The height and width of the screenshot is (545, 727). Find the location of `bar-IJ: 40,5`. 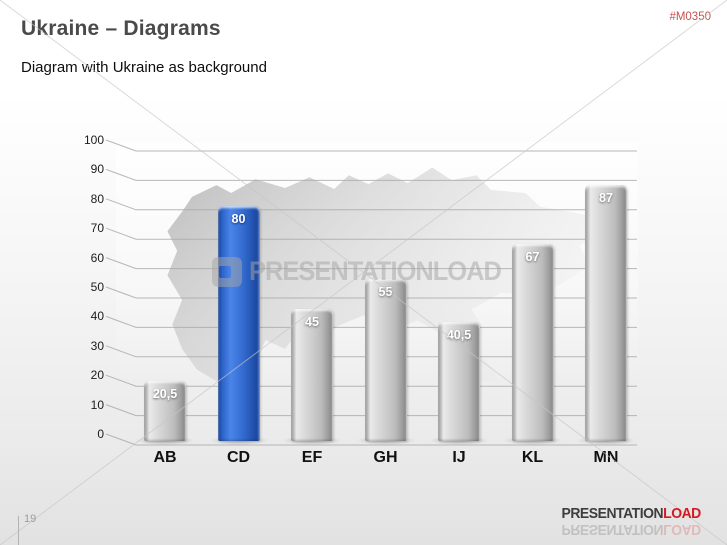

bar-IJ: 40,5 is located at coordinates (459, 381).